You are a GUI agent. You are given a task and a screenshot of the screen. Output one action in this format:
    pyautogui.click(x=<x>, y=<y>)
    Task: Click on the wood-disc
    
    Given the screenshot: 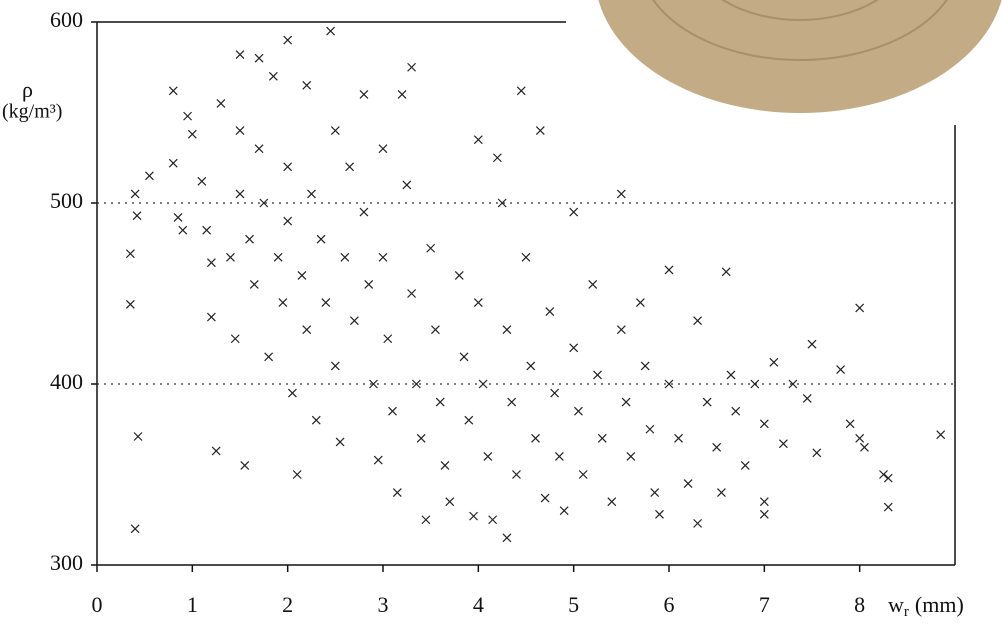 What is the action you would take?
    pyautogui.click(x=800, y=56)
    